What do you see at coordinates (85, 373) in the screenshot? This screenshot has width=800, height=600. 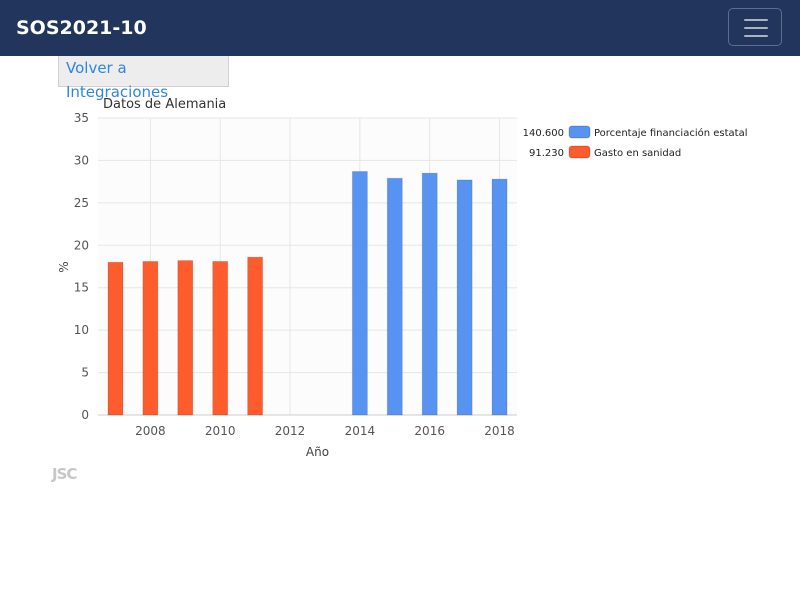 I see `y-tick-label: 5` at bounding box center [85, 373].